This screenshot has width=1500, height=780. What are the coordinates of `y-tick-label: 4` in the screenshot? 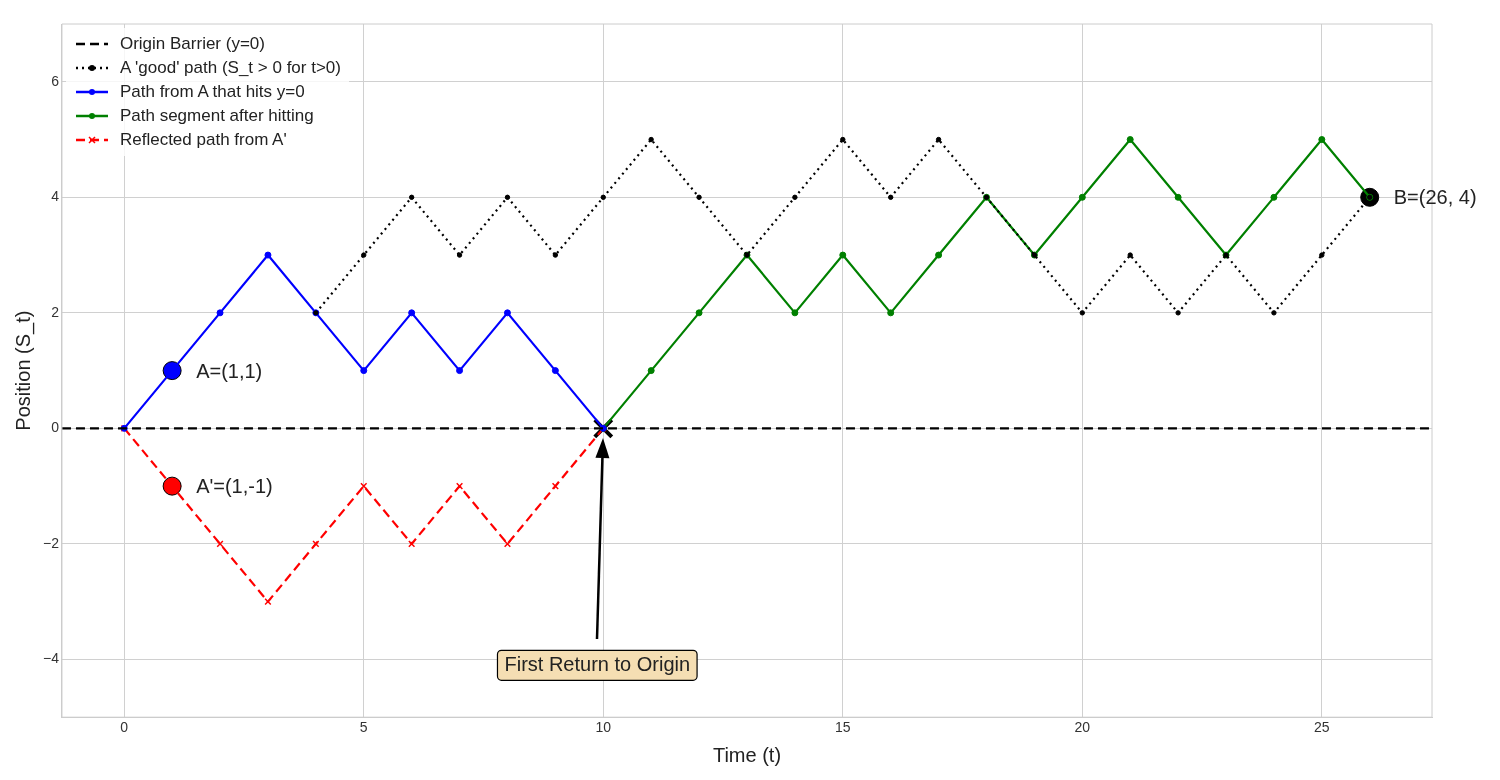 It's located at (55, 196).